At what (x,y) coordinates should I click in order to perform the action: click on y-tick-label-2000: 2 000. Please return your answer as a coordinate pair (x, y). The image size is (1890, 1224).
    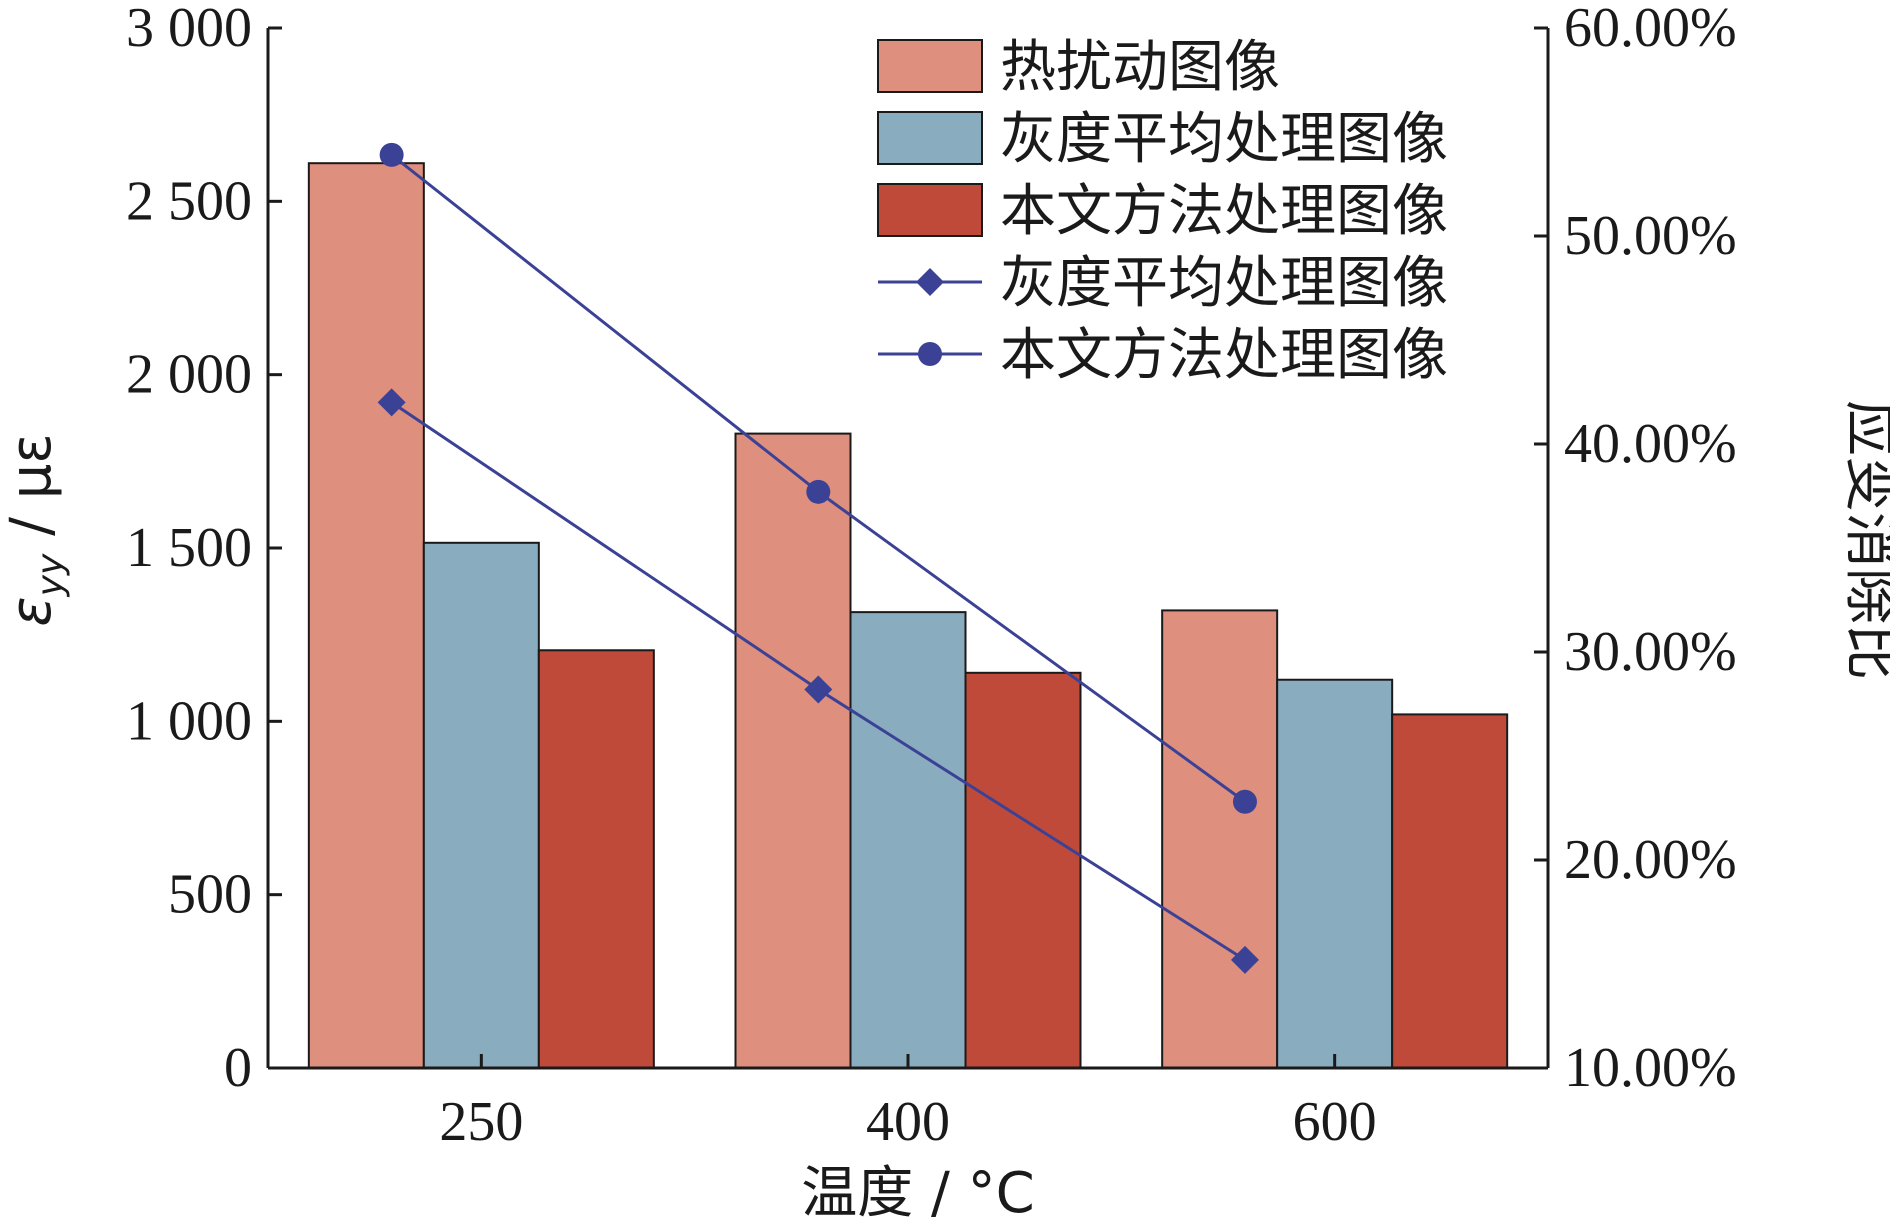
    Looking at the image, I should click on (189, 375).